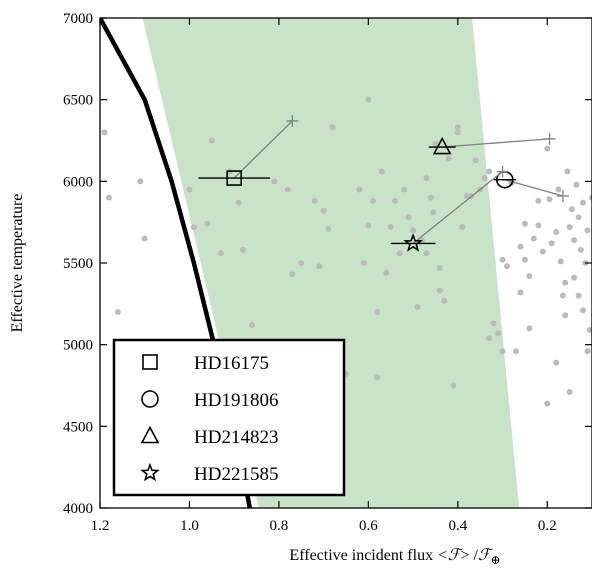  I want to click on legend-label-hd214823: HD214823, so click(236, 437).